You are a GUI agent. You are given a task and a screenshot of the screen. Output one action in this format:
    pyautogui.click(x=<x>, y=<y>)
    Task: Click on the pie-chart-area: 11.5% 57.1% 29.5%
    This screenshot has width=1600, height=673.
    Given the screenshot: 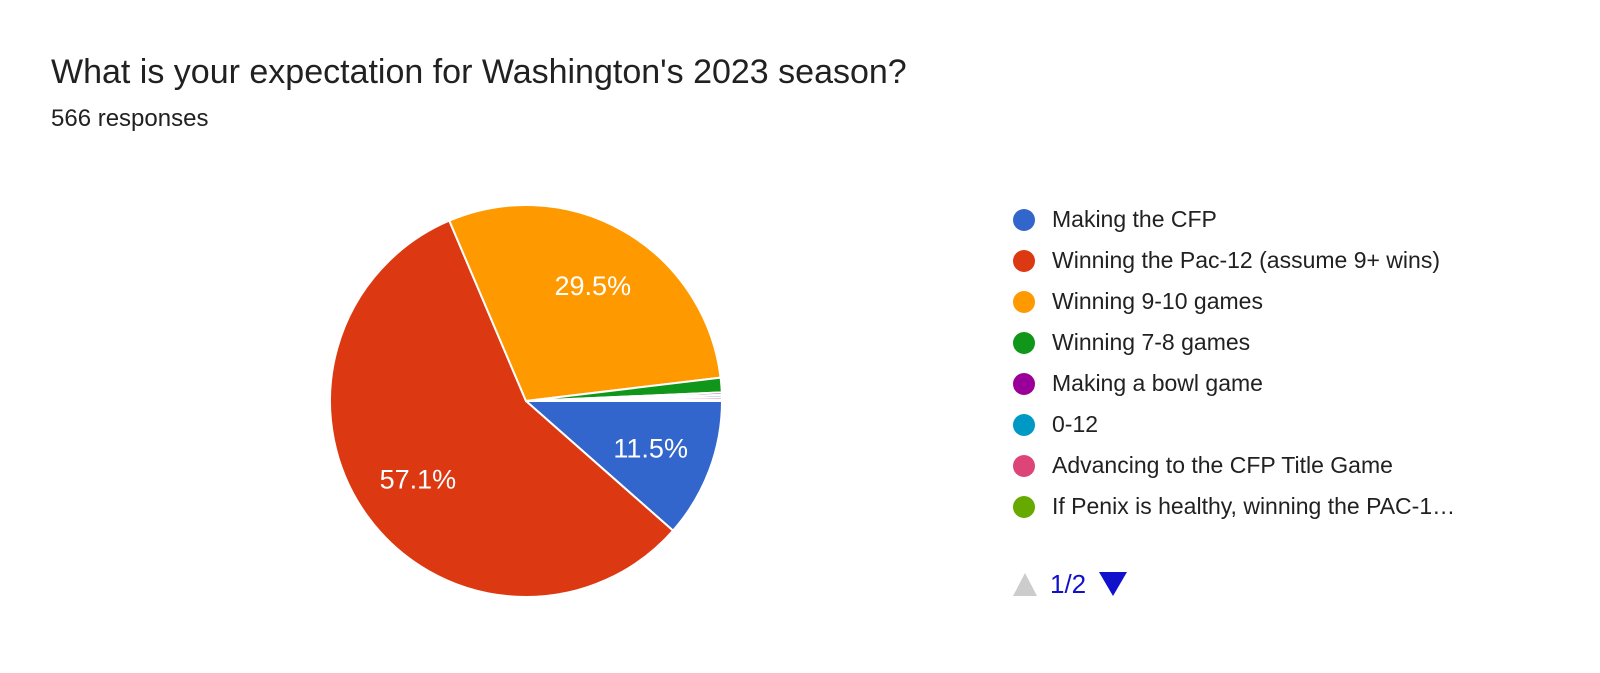 What is the action you would take?
    pyautogui.click(x=526, y=401)
    